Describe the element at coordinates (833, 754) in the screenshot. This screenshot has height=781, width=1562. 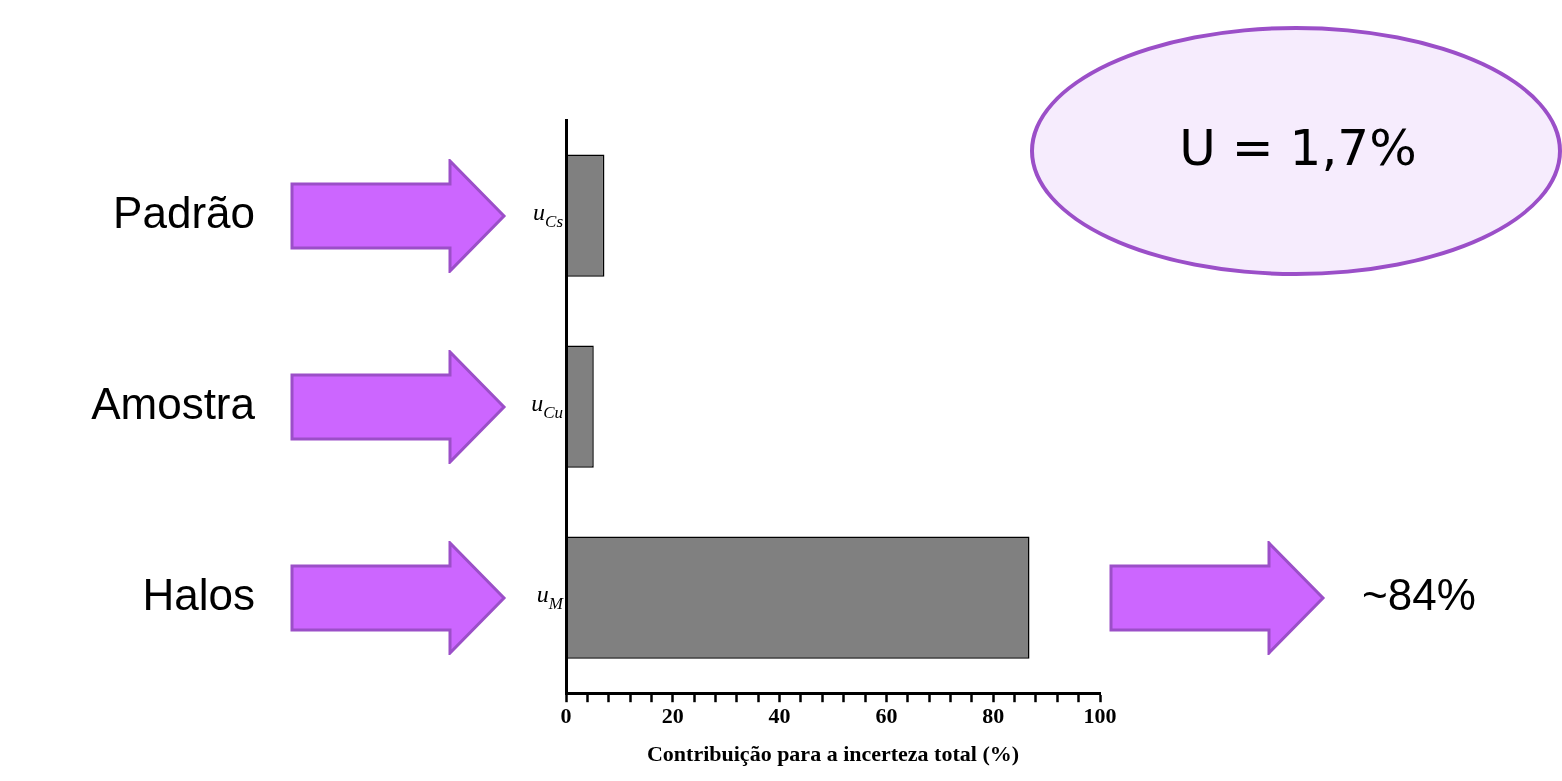
I see `x-axis-title: Contribuição para a incerteza total (%)` at that location.